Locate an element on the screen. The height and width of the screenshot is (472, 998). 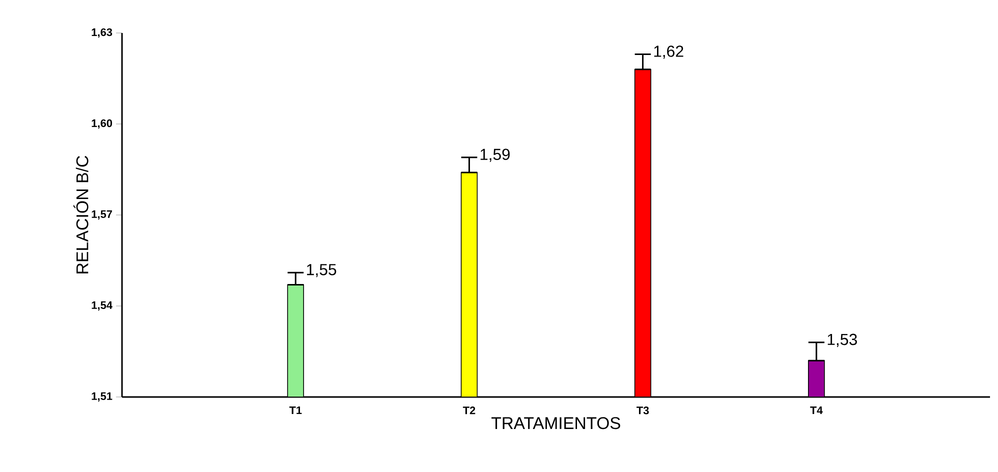
x-tick-label: T1 is located at coordinates (295, 410).